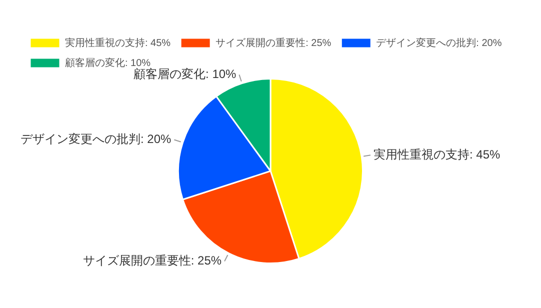 Image resolution: width=541 pixels, height=308 pixels. I want to click on slice-label: 実用性重視の支持: 45%, so click(437, 154).